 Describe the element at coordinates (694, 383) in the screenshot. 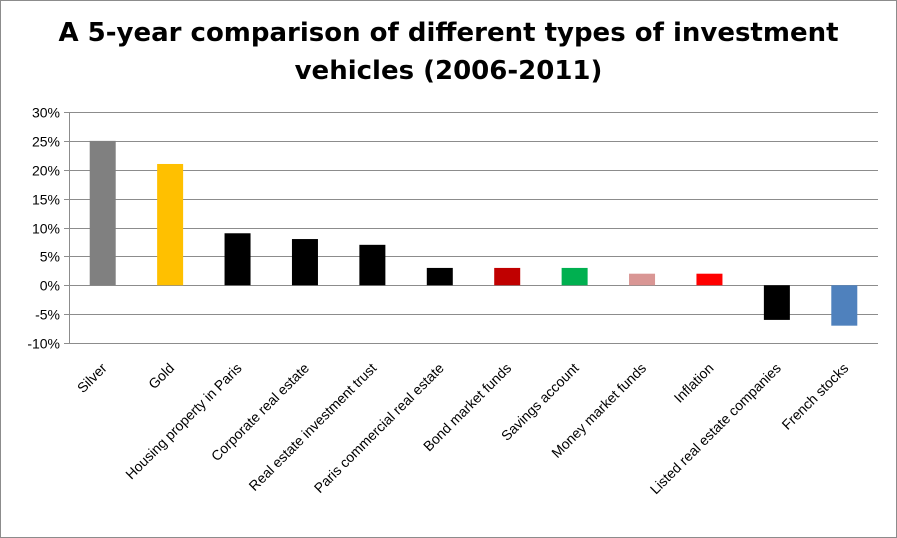

I see `x-tick-label: Inflation` at that location.